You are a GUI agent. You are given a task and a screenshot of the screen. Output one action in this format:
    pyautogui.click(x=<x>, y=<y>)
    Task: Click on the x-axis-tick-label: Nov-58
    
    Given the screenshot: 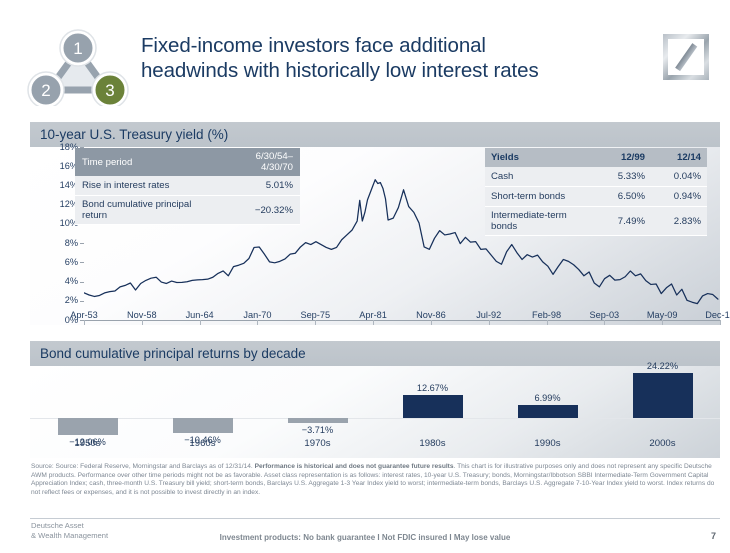 What is the action you would take?
    pyautogui.click(x=142, y=315)
    